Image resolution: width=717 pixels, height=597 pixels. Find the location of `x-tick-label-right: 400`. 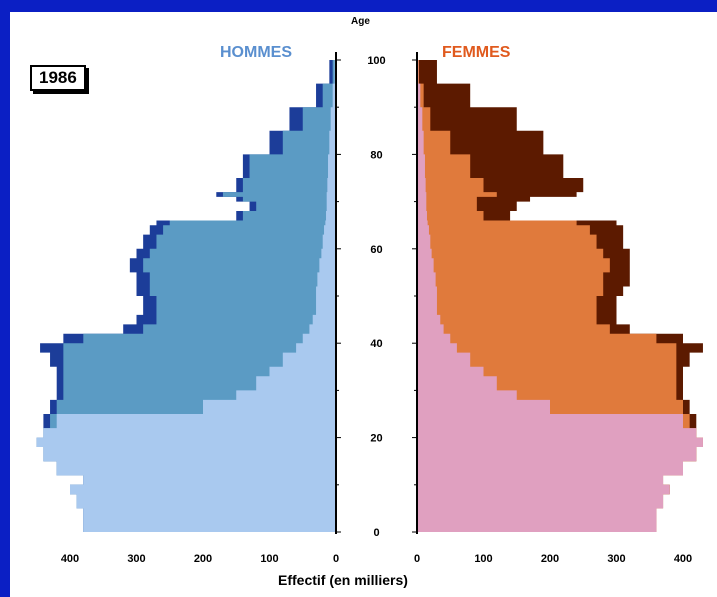

x-tick-label-right: 400 is located at coordinates (683, 559).